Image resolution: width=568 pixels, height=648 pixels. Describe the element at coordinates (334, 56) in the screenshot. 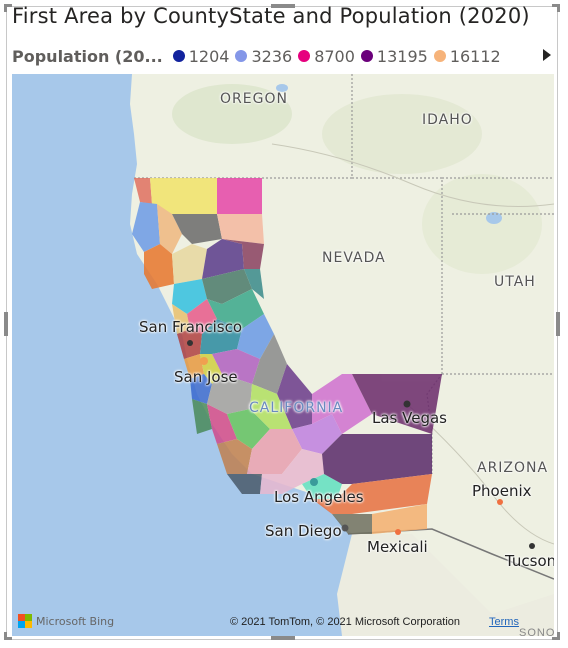

I see `legend-item-label: 8700` at that location.